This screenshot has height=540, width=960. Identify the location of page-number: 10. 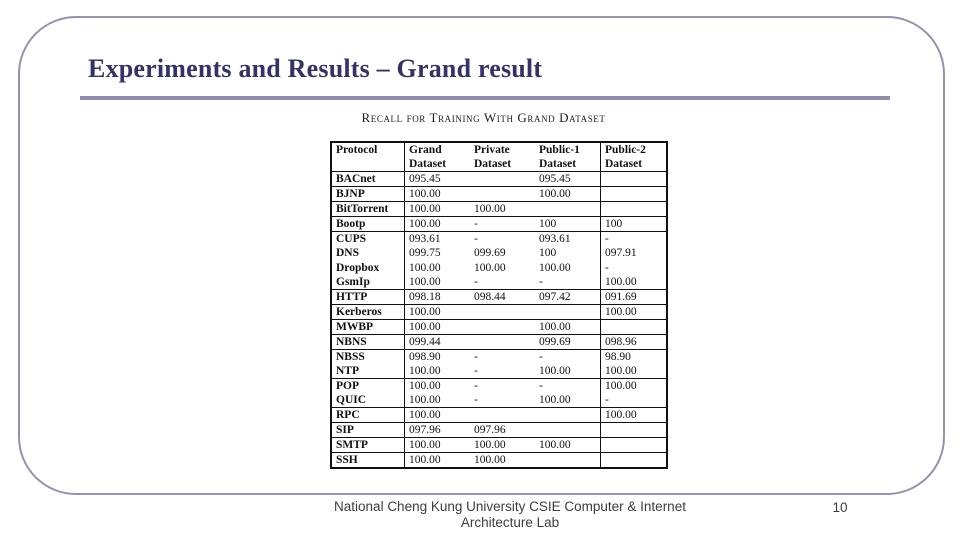
(840, 507).